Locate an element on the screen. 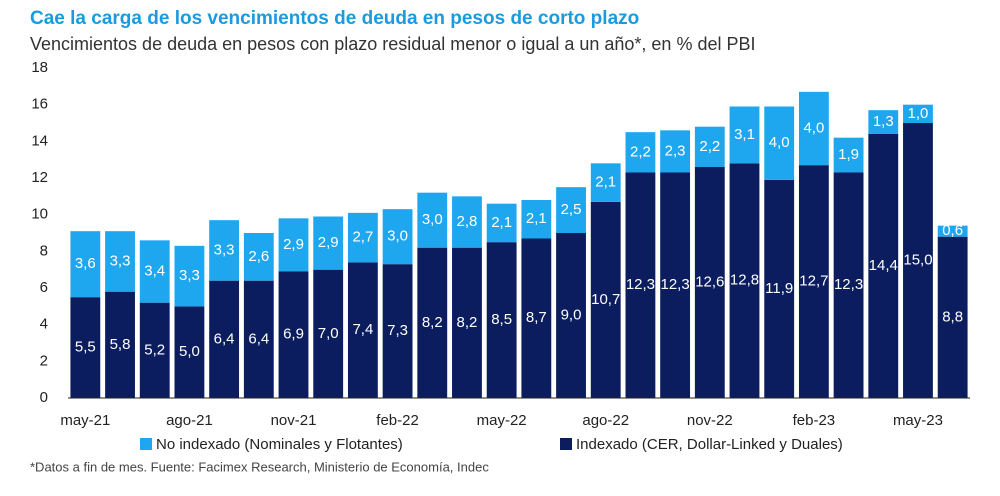 This screenshot has height=496, width=1000. value-label: 6,9 is located at coordinates (293, 334).